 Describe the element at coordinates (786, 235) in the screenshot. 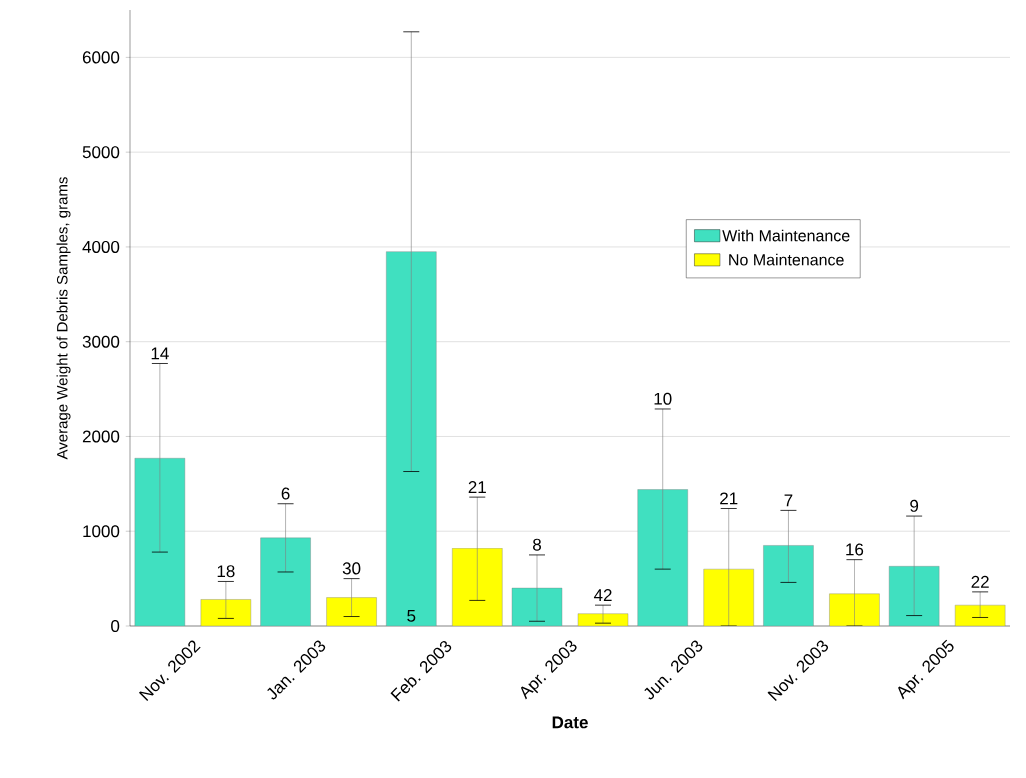

I see `legend-label: With Maintenance` at that location.